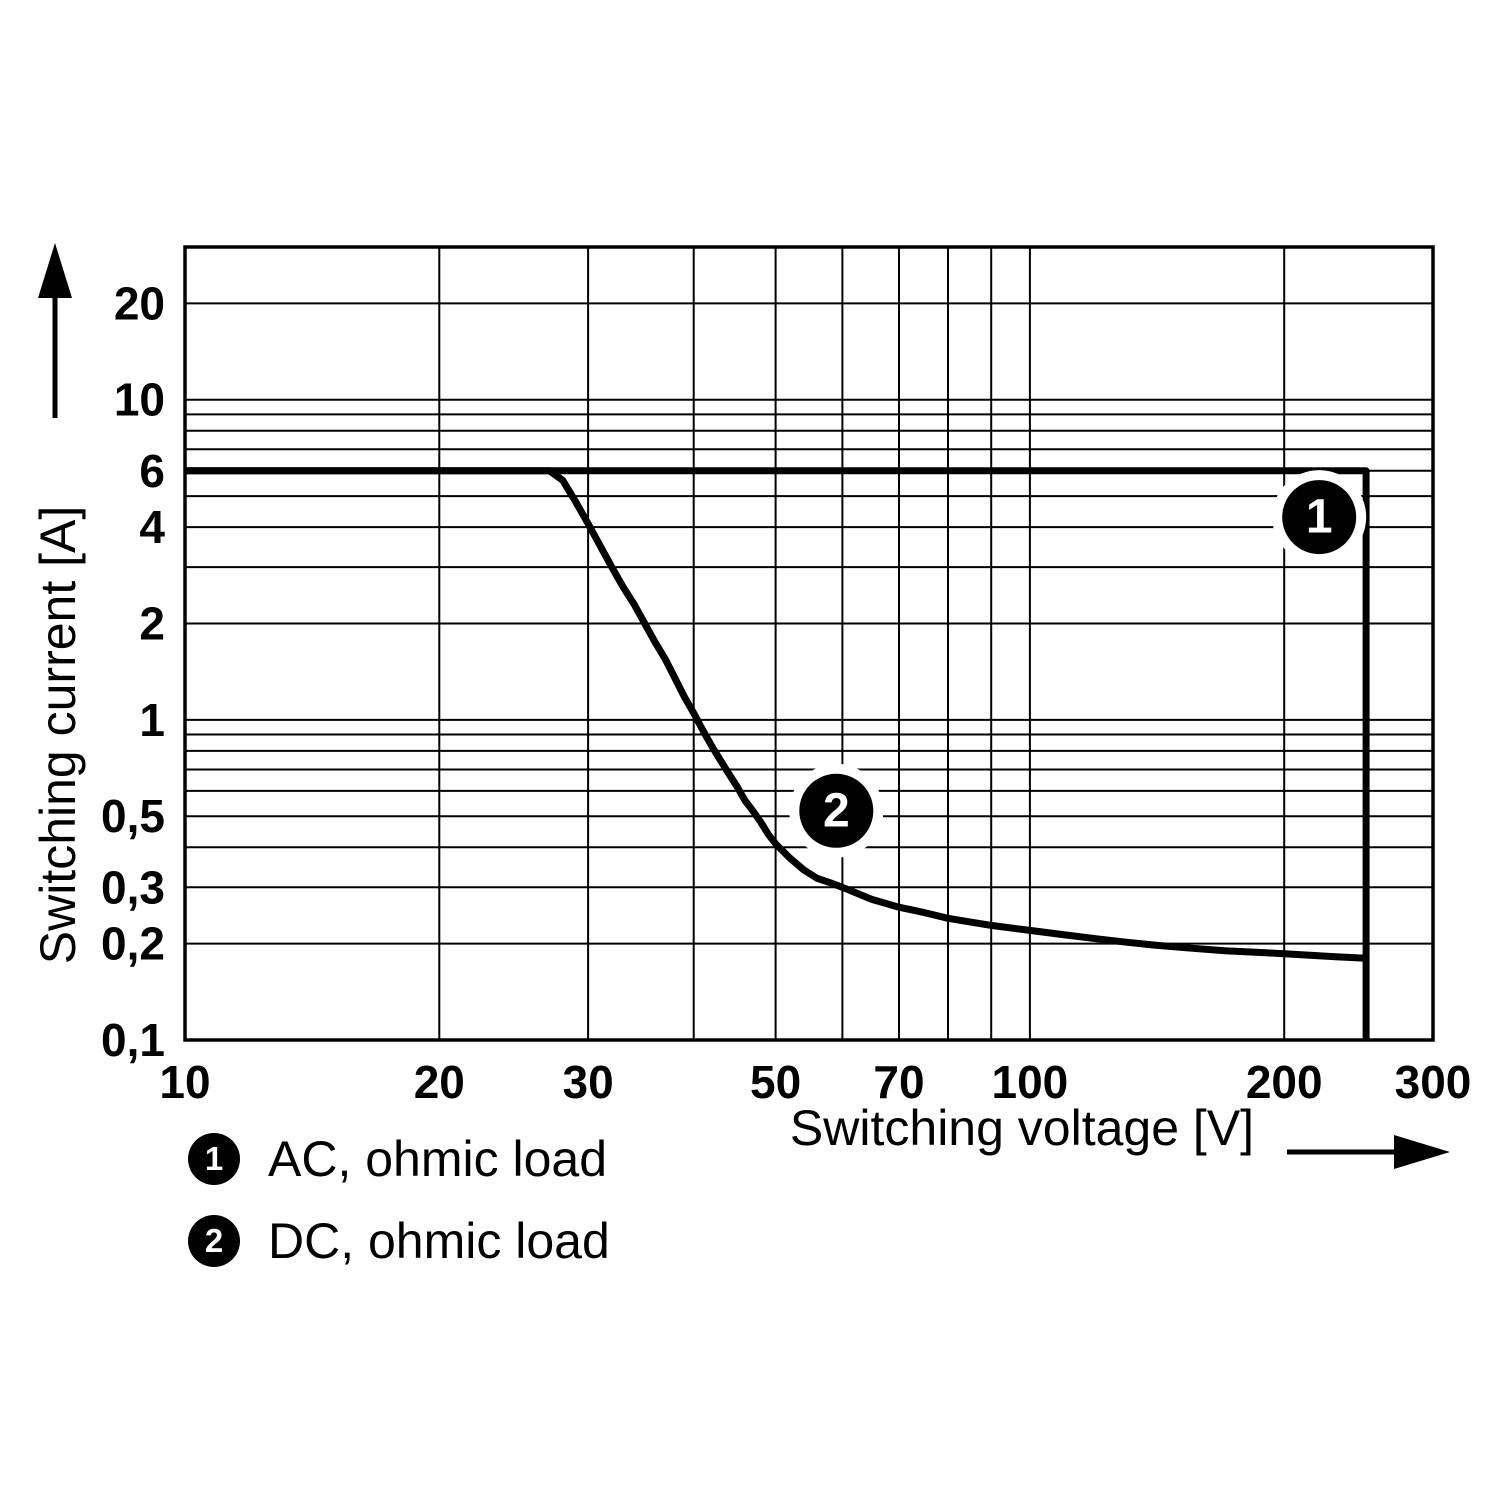 The image size is (1500, 1500). I want to click on x-tick-label: 300, so click(1433, 1082).